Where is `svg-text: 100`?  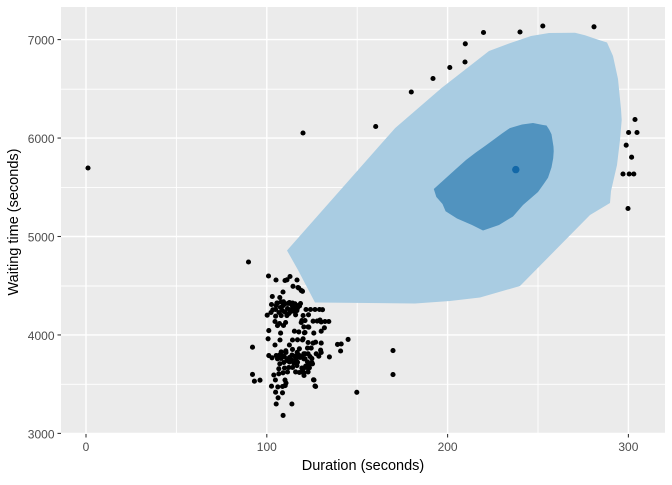 svg-text: 100 is located at coordinates (267, 447).